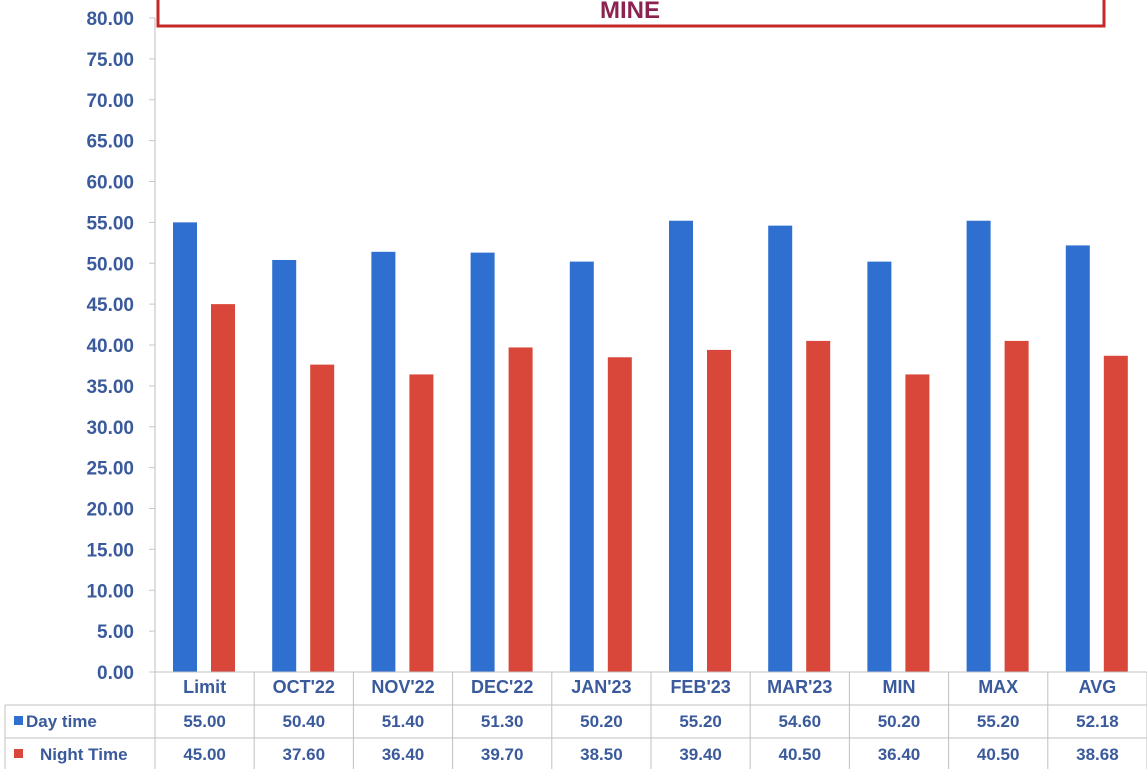 The image size is (1147, 769). I want to click on legend-night-time-label: Night Time, so click(84, 754).